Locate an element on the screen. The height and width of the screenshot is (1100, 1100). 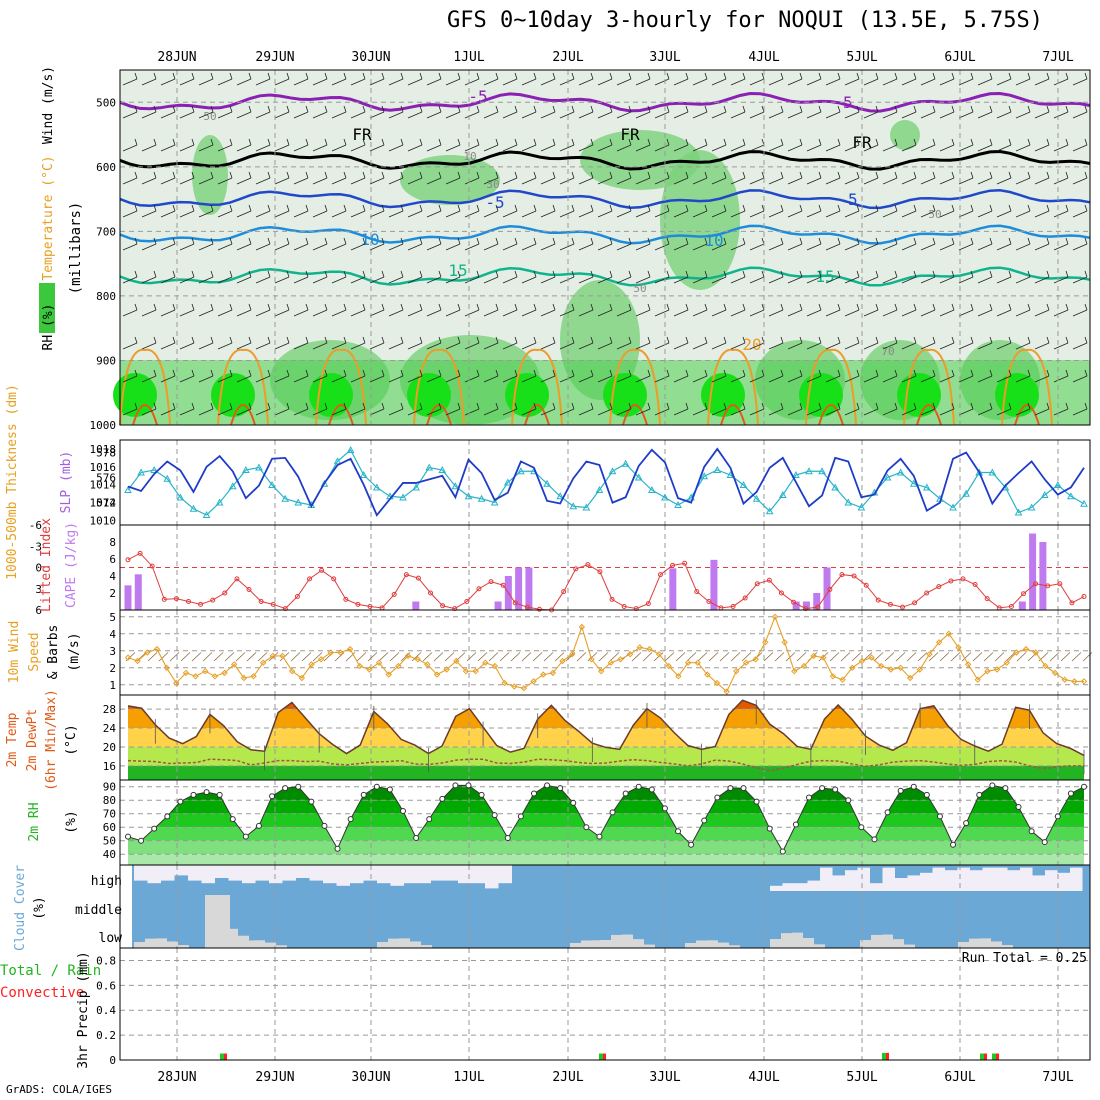
isotherm-freezing is located at coordinates (605, 160).